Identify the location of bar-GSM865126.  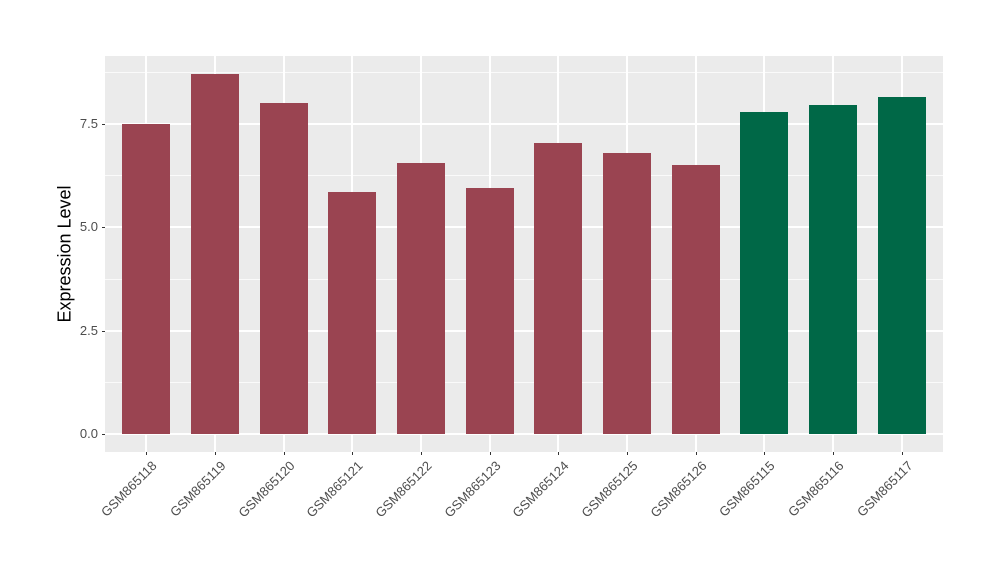
(695, 299).